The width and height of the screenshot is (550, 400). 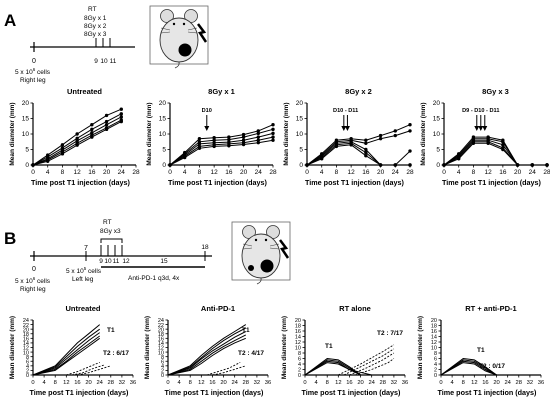 I want to click on x-tick-label: 32, so click(x=530, y=383).